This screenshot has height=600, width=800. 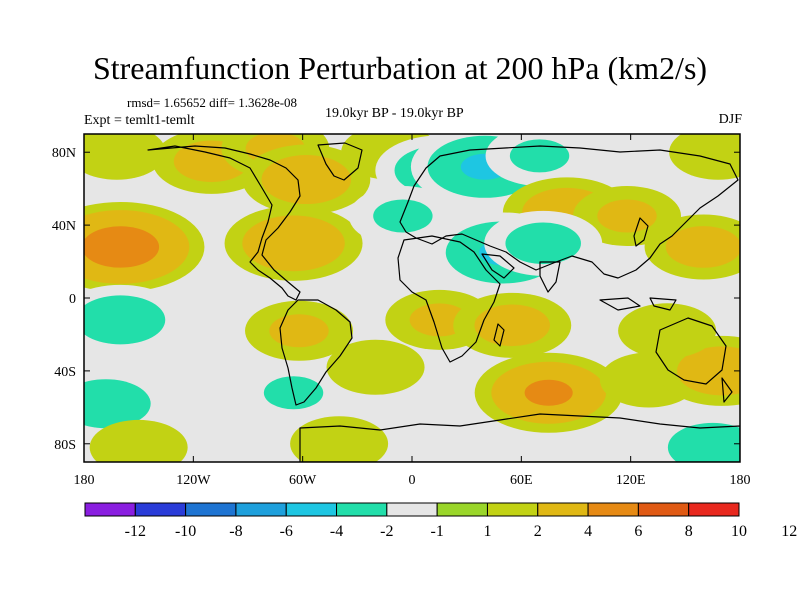 I want to click on colorbar-label: -2, so click(x=386, y=531).